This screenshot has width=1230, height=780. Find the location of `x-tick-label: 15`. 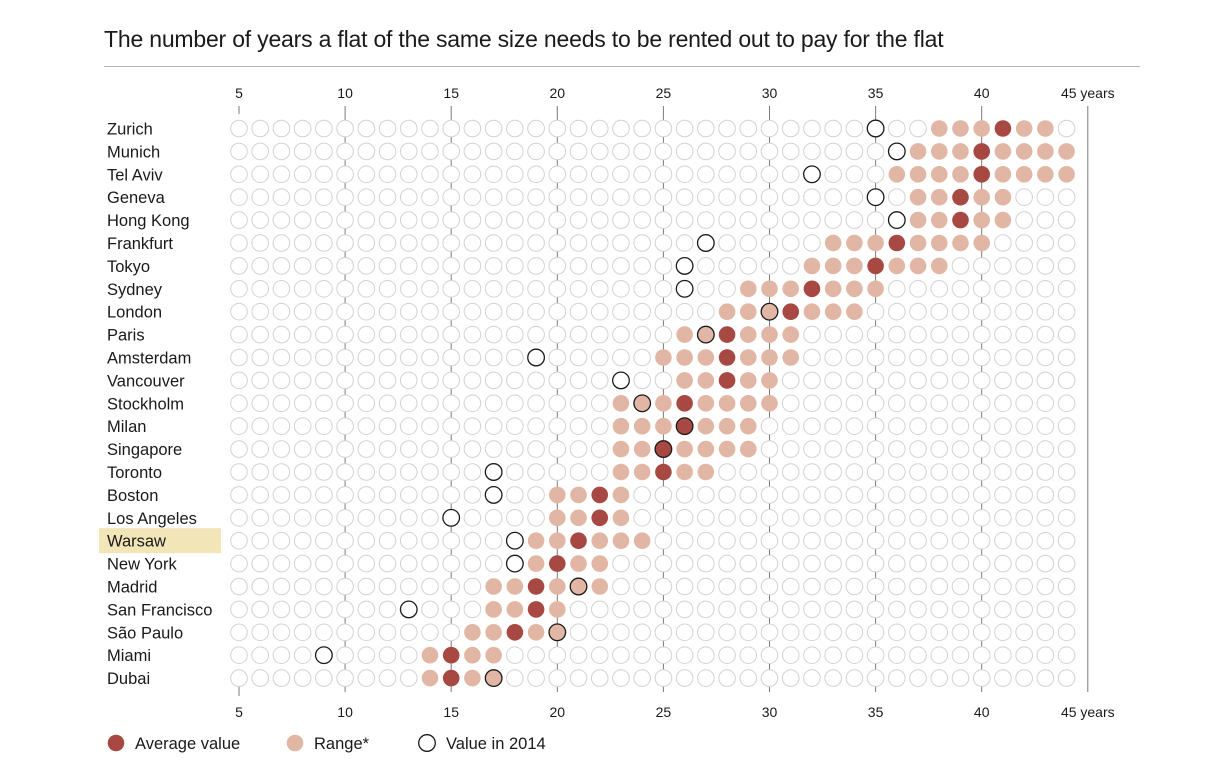

x-tick-label: 15 is located at coordinates (451, 93).